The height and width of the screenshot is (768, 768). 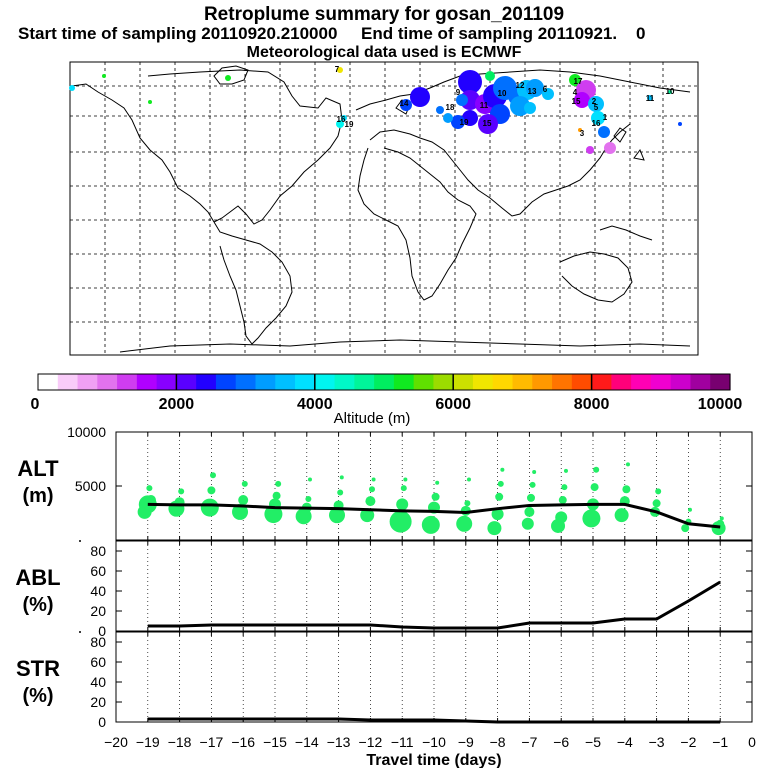 I want to click on x-tick-label: −14, so click(x=307, y=742).